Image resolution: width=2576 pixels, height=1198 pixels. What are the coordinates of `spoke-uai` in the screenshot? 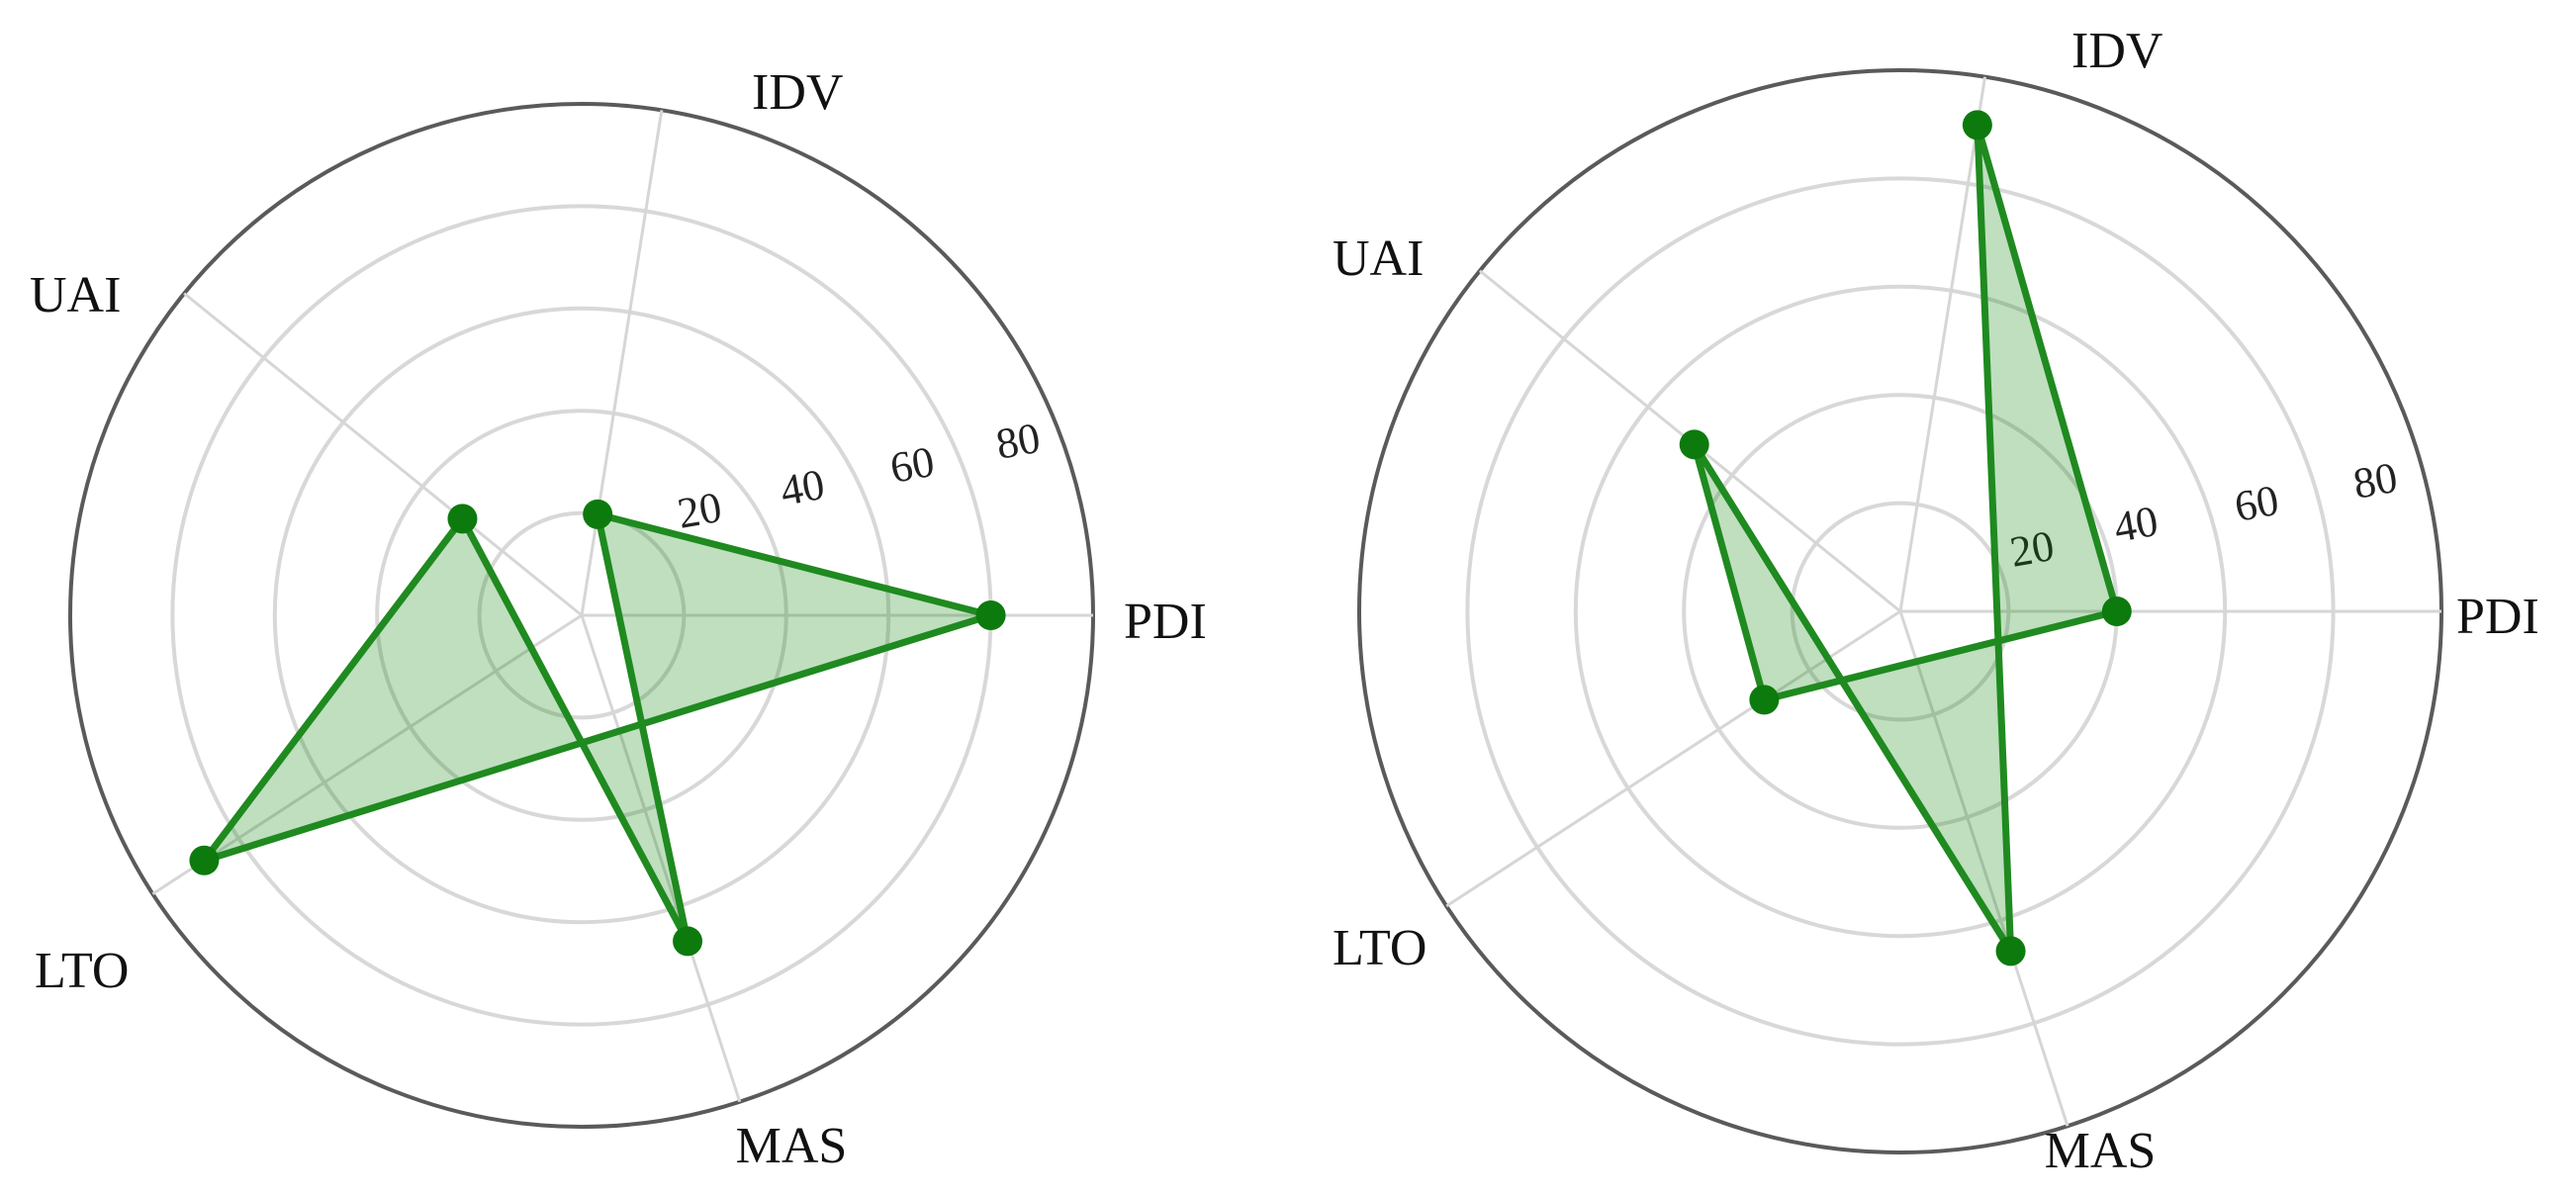 It's located at (383, 454).